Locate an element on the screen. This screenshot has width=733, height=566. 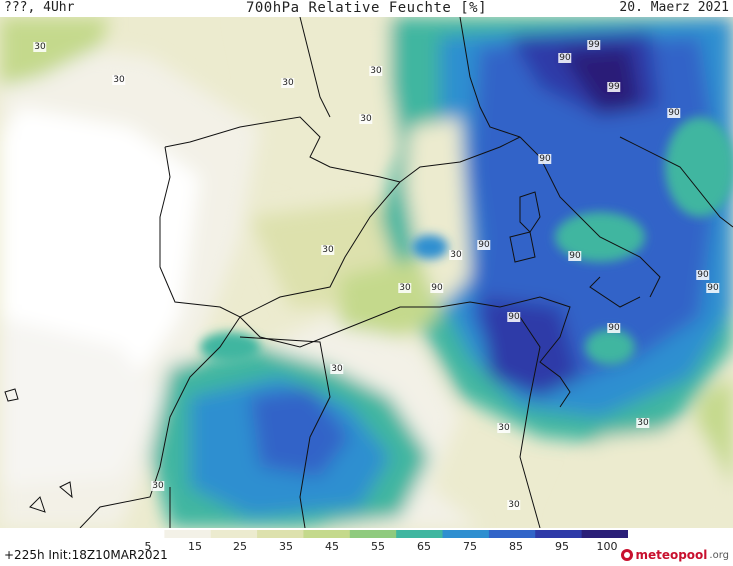
meteopool-logo: meteopool .org is located at coordinates (675, 555).